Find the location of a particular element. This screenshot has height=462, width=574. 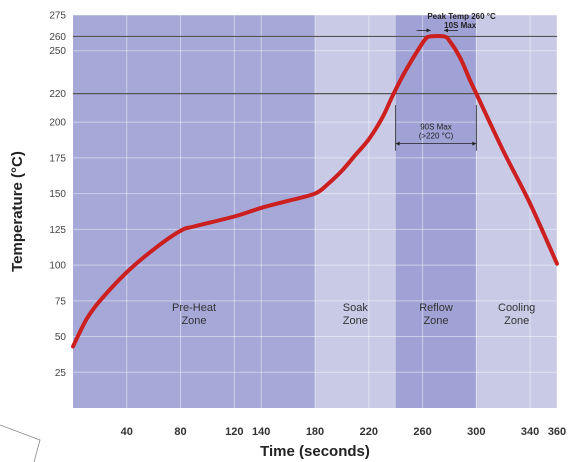

zone-label-1-line2: Zone is located at coordinates (355, 321).